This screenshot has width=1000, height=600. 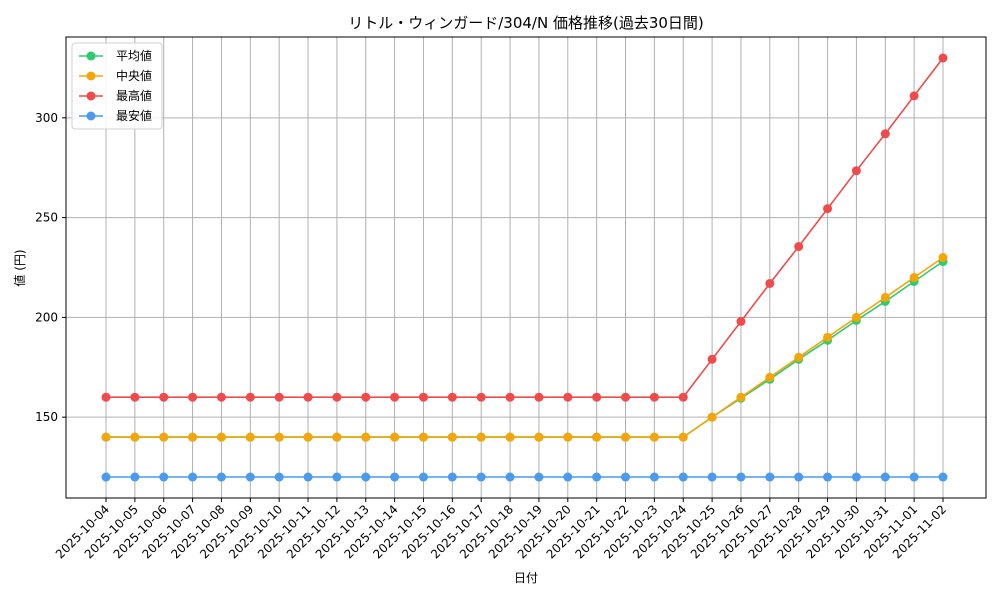 What do you see at coordinates (526, 23) in the screenshot?
I see `chart-title: リトル・ウィンガード/304/N 価格推移(過去30日間)` at bounding box center [526, 23].